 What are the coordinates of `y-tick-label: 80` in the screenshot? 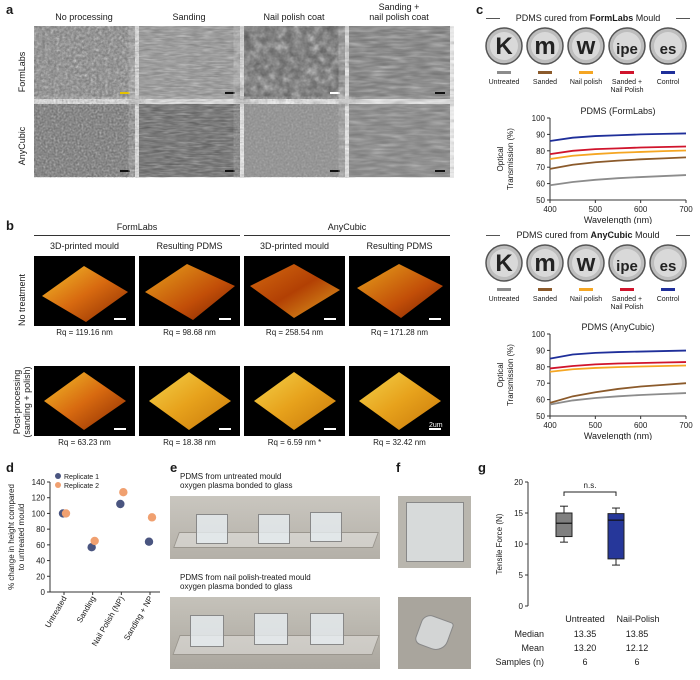 It's located at (540, 367).